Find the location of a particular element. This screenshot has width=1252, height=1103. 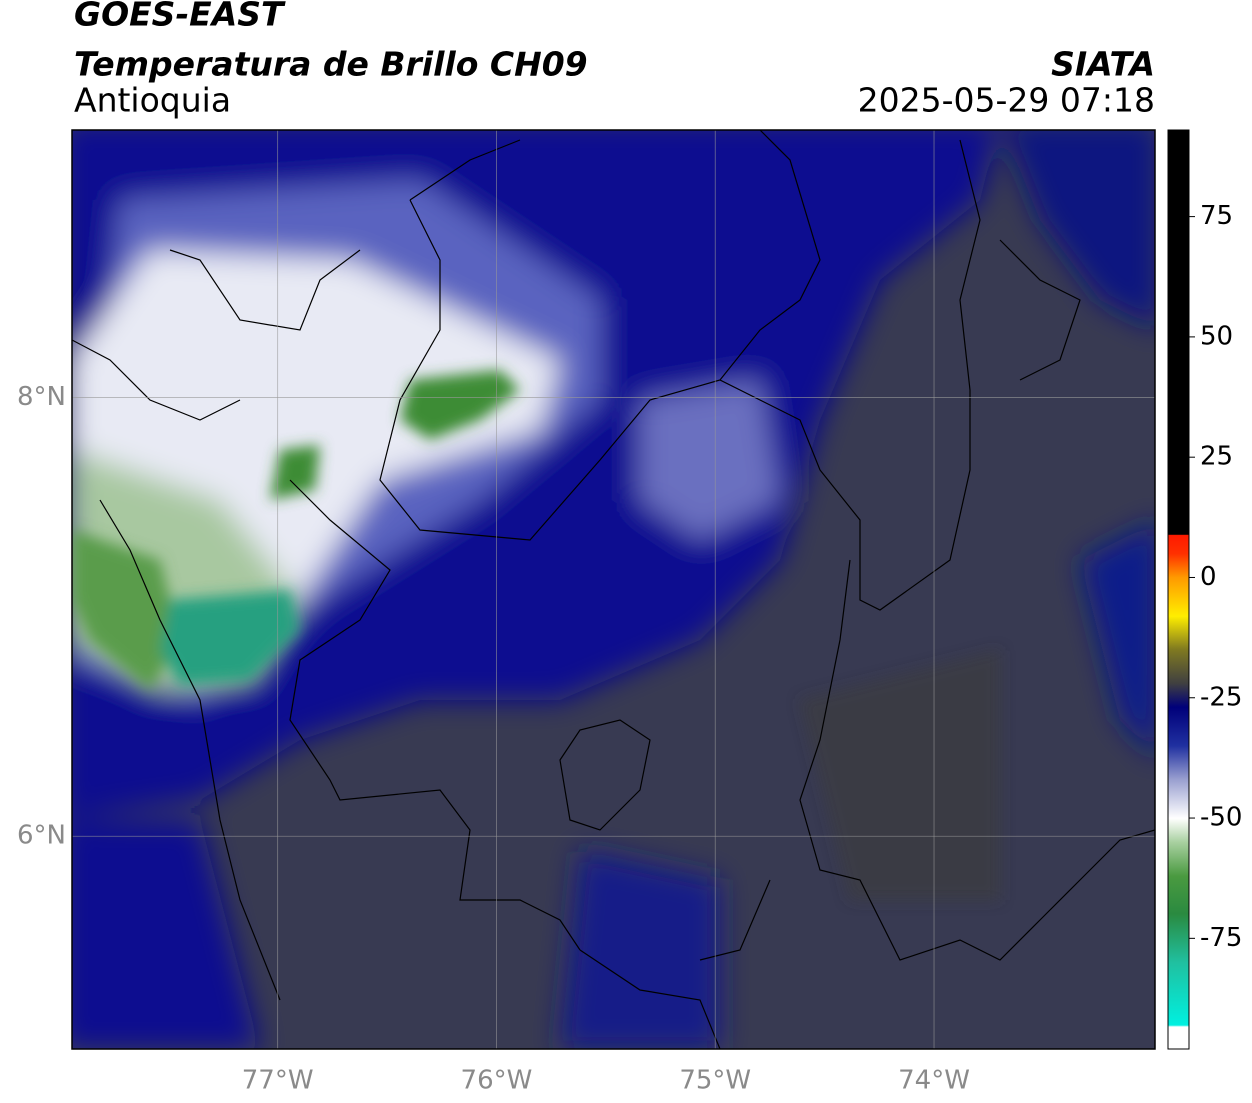

colorbar-tick-label: -75 is located at coordinates (1221, 938).